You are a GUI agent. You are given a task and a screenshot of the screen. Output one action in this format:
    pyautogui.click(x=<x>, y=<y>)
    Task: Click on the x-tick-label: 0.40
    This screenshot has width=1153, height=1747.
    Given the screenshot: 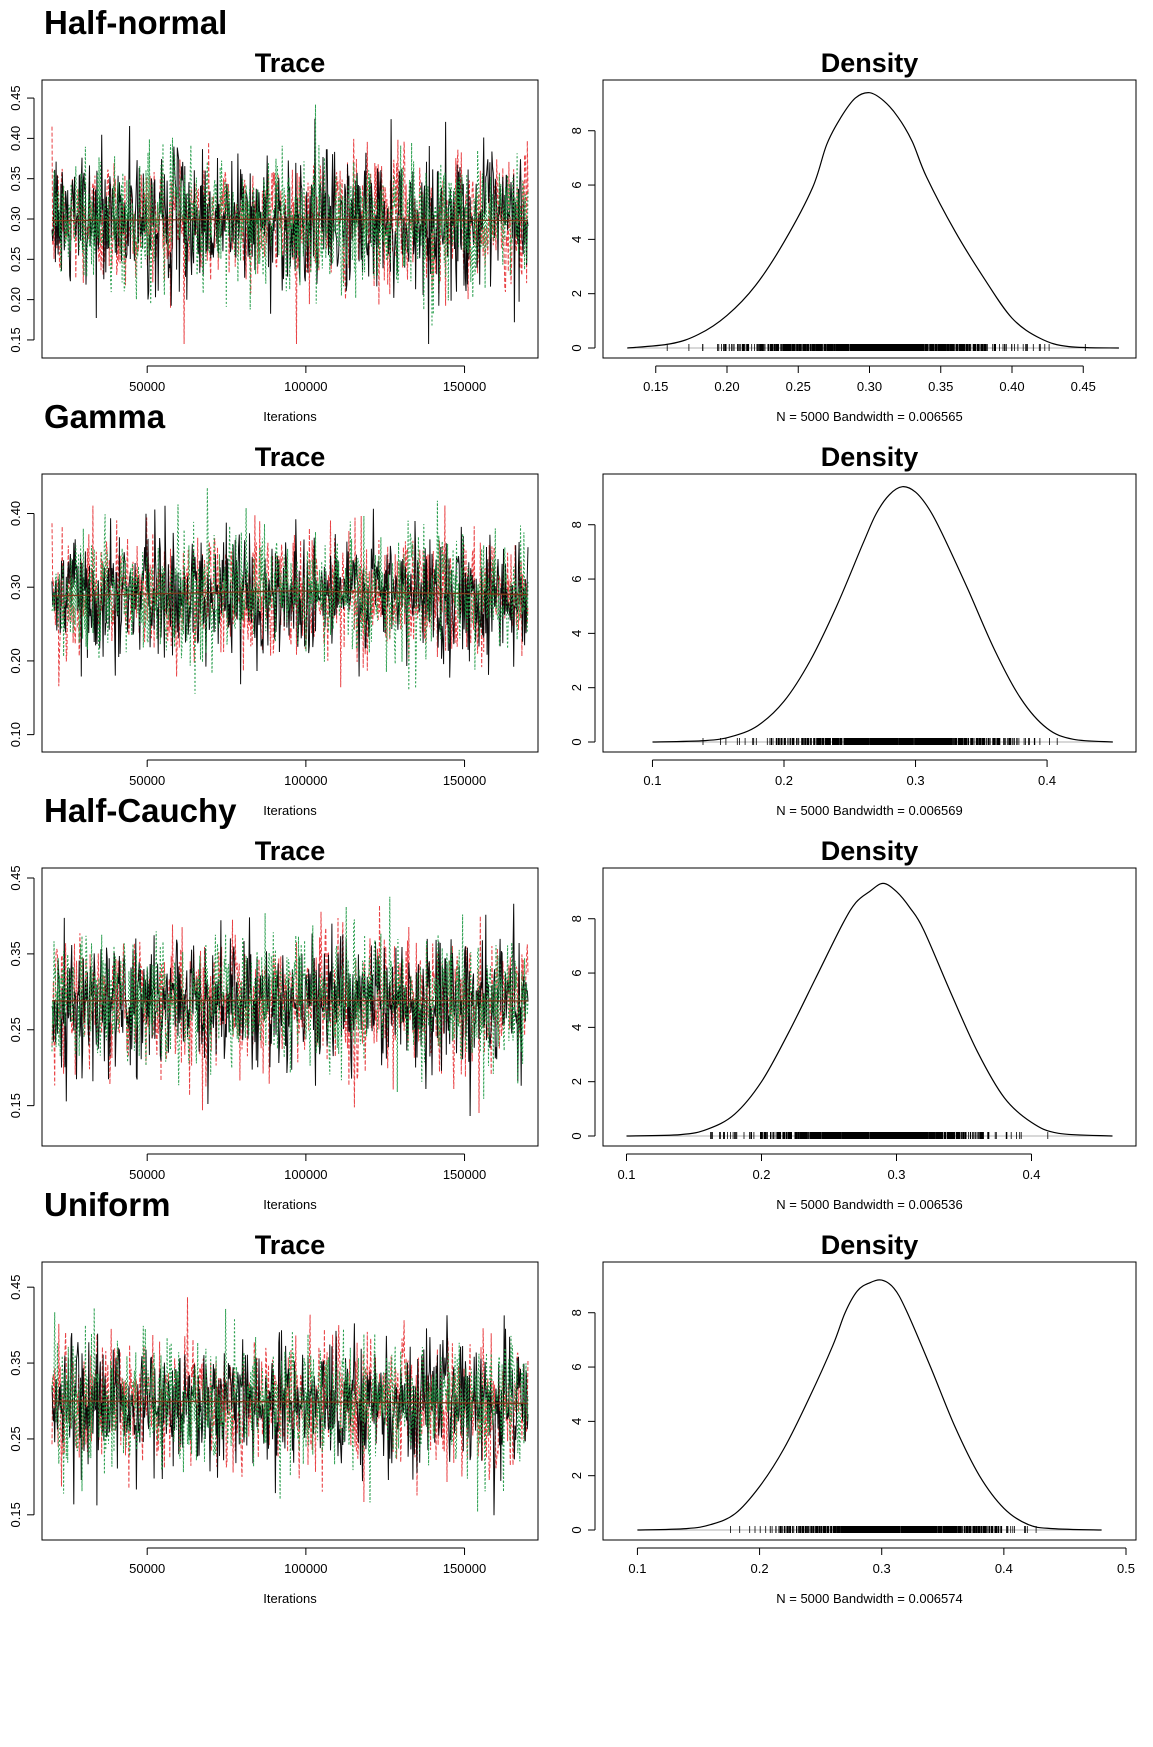 What is the action you would take?
    pyautogui.click(x=1011, y=386)
    